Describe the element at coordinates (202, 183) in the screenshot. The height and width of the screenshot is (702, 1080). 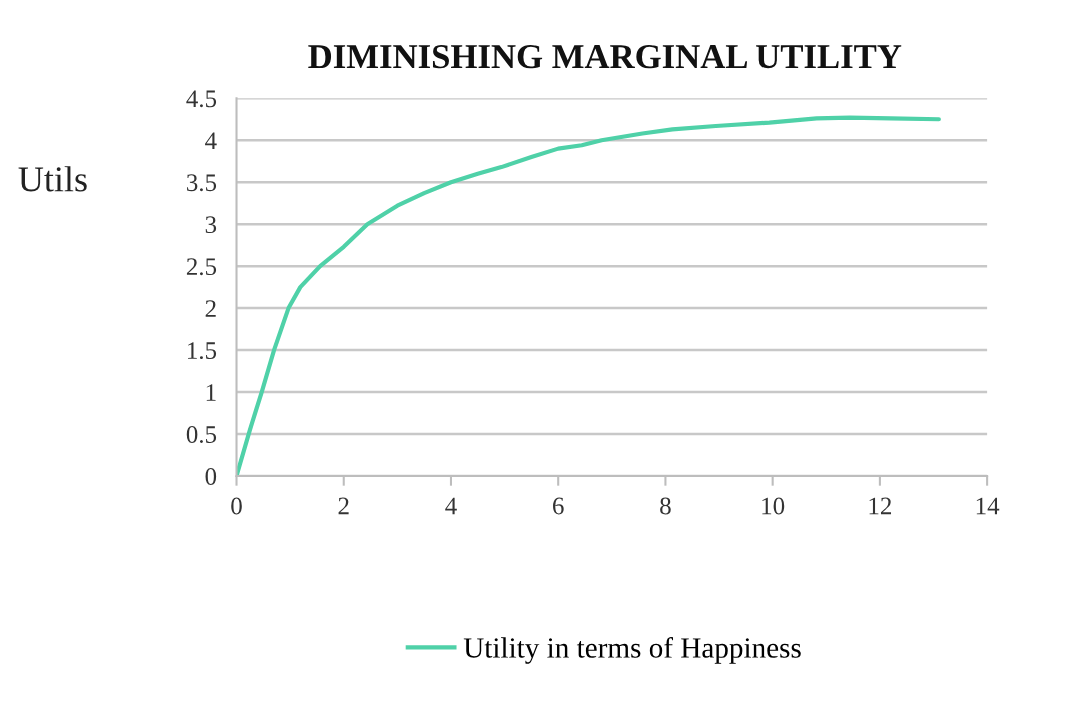
I see `y-tick-label: 3.5` at that location.